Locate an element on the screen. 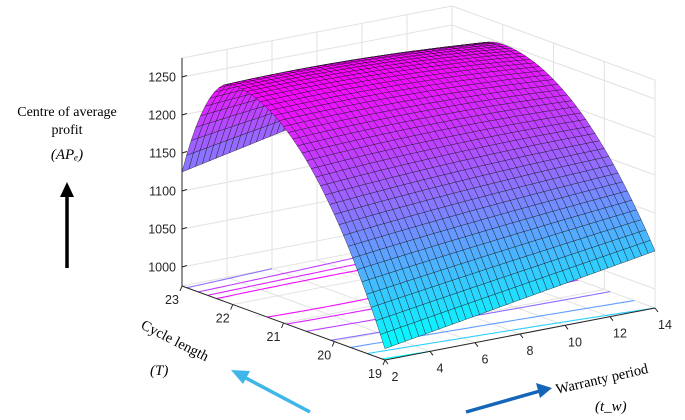 Image resolution: width=685 pixels, height=420 pixels. z-label-arrow-head is located at coordinates (67, 189).